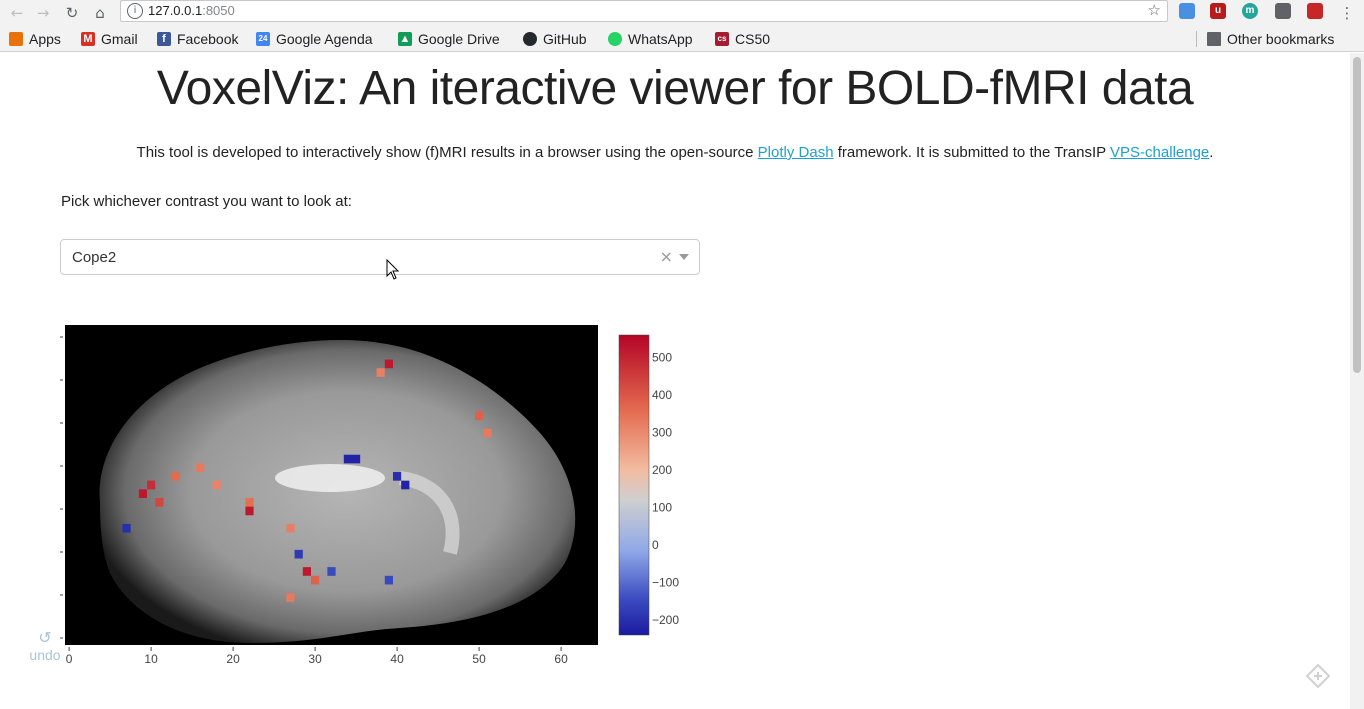 Image resolution: width=1364 pixels, height=709 pixels. What do you see at coordinates (530, 39) in the screenshot?
I see `github-icon` at bounding box center [530, 39].